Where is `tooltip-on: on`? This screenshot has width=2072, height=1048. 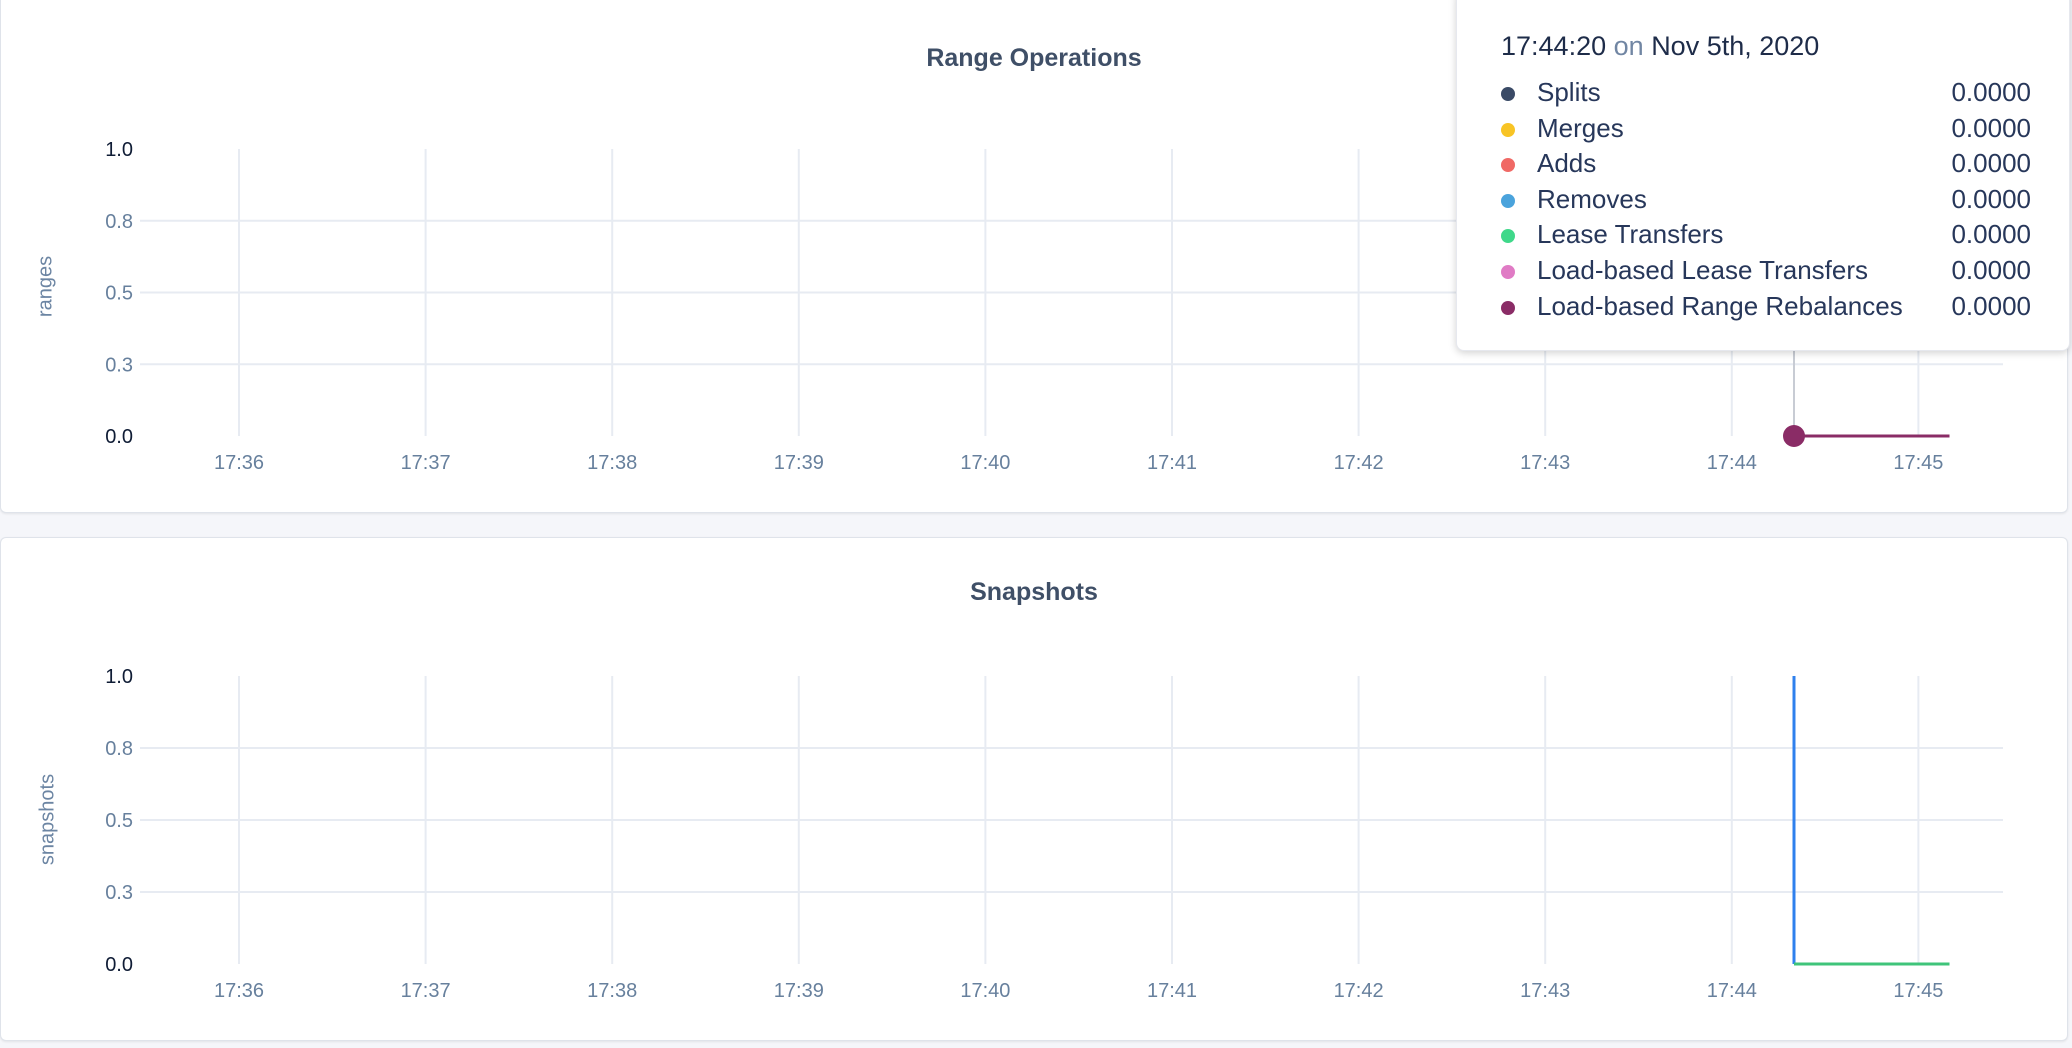 tooltip-on: on is located at coordinates (1628, 46).